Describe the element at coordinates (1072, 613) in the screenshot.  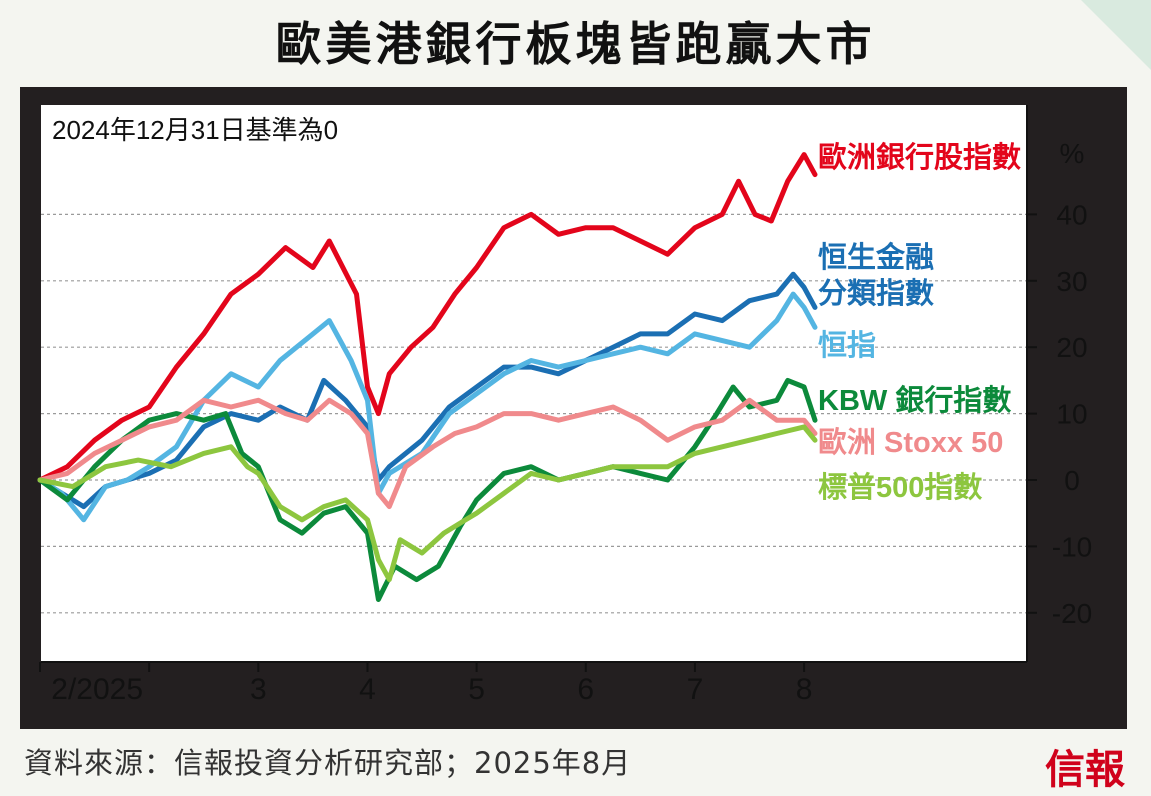
I see `y-tick-label: -20` at that location.